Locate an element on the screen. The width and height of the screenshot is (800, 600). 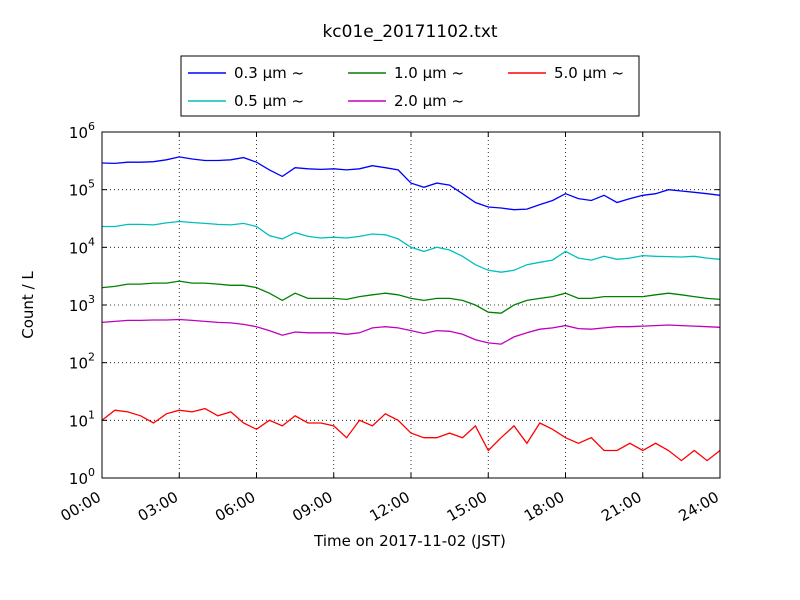
y-tick-exponent: 6 is located at coordinates (91, 126).